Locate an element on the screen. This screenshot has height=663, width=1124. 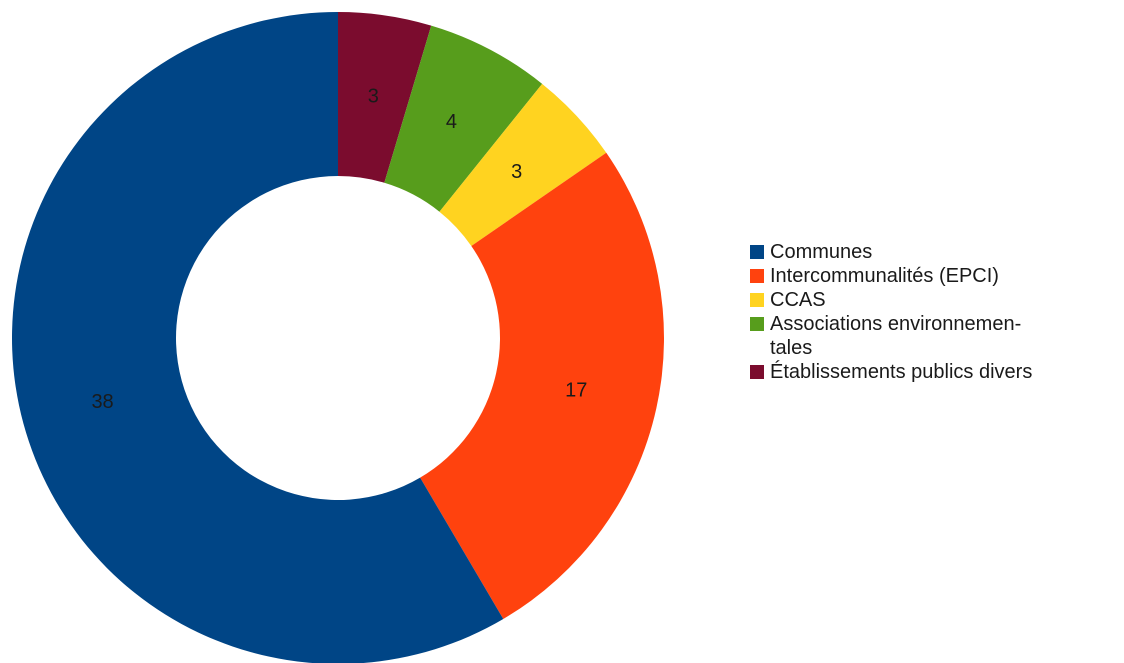
slice-value-label: 17 is located at coordinates (576, 391).